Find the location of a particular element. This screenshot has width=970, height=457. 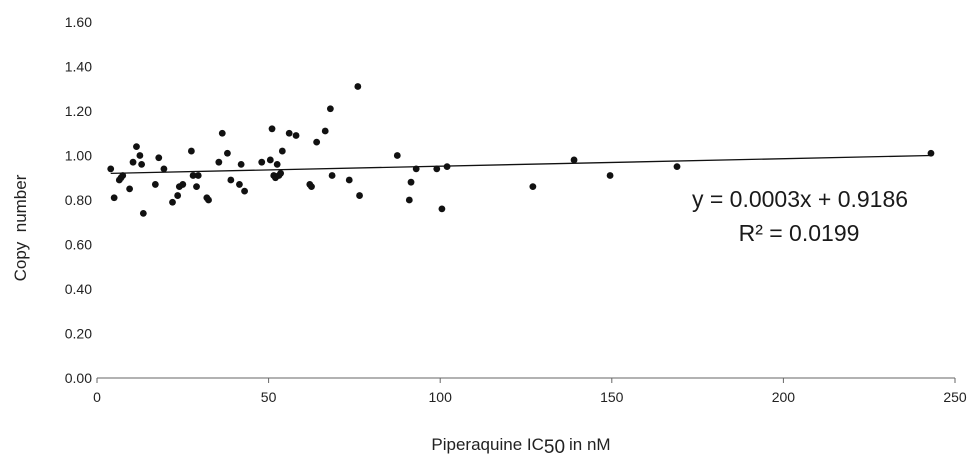

y-tick-label: 0.80 is located at coordinates (78, 200).